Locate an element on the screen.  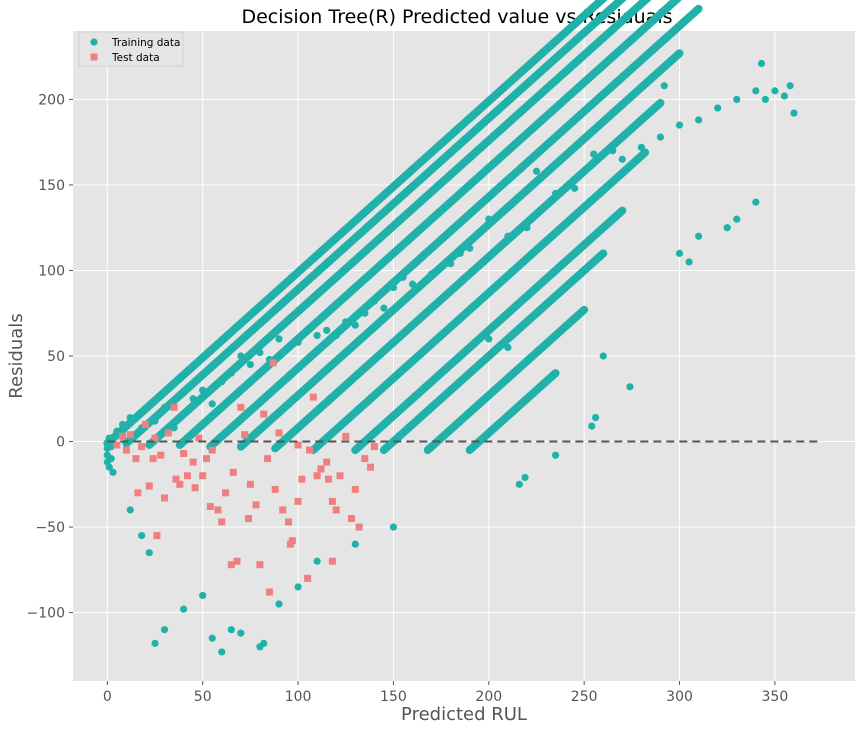
x-tick-label: 100 is located at coordinates (298, 697).